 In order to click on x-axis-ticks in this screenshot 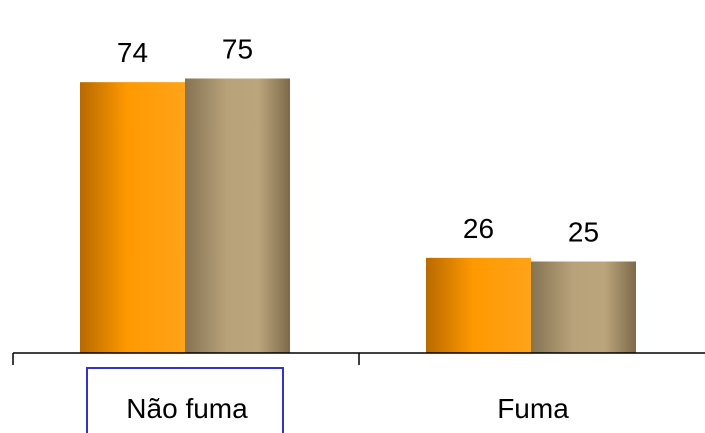, I will do `click(186, 359)`.